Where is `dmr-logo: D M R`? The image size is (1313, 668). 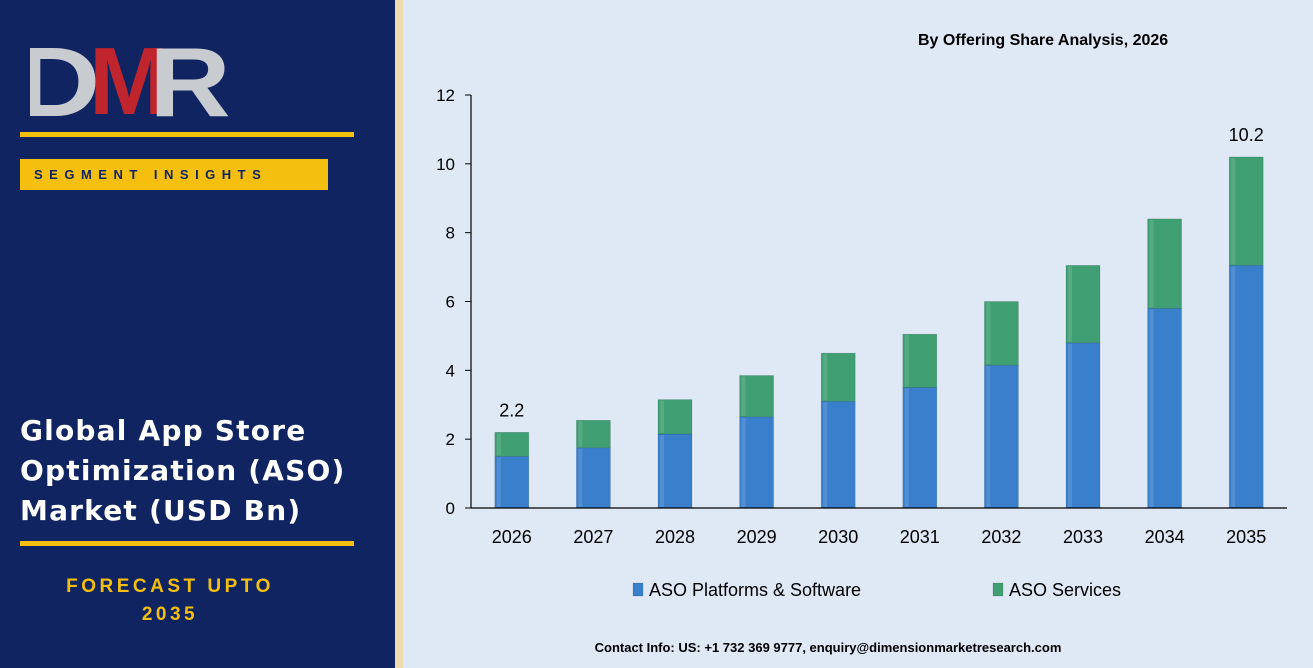
dmr-logo: D M R is located at coordinates (130, 79).